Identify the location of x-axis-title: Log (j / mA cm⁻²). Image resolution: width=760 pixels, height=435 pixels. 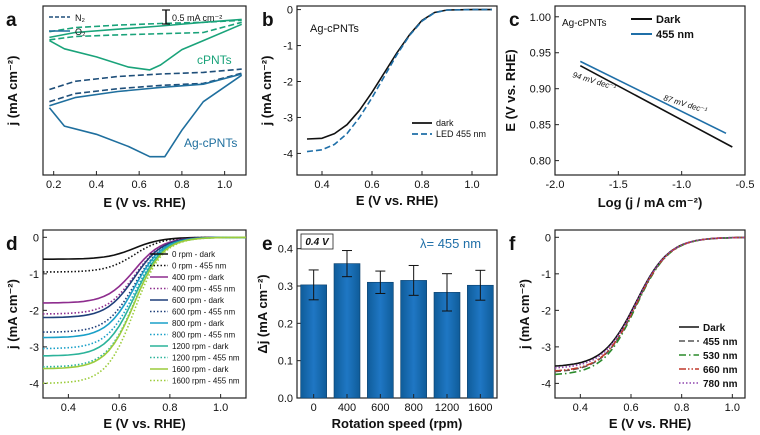
(650, 202).